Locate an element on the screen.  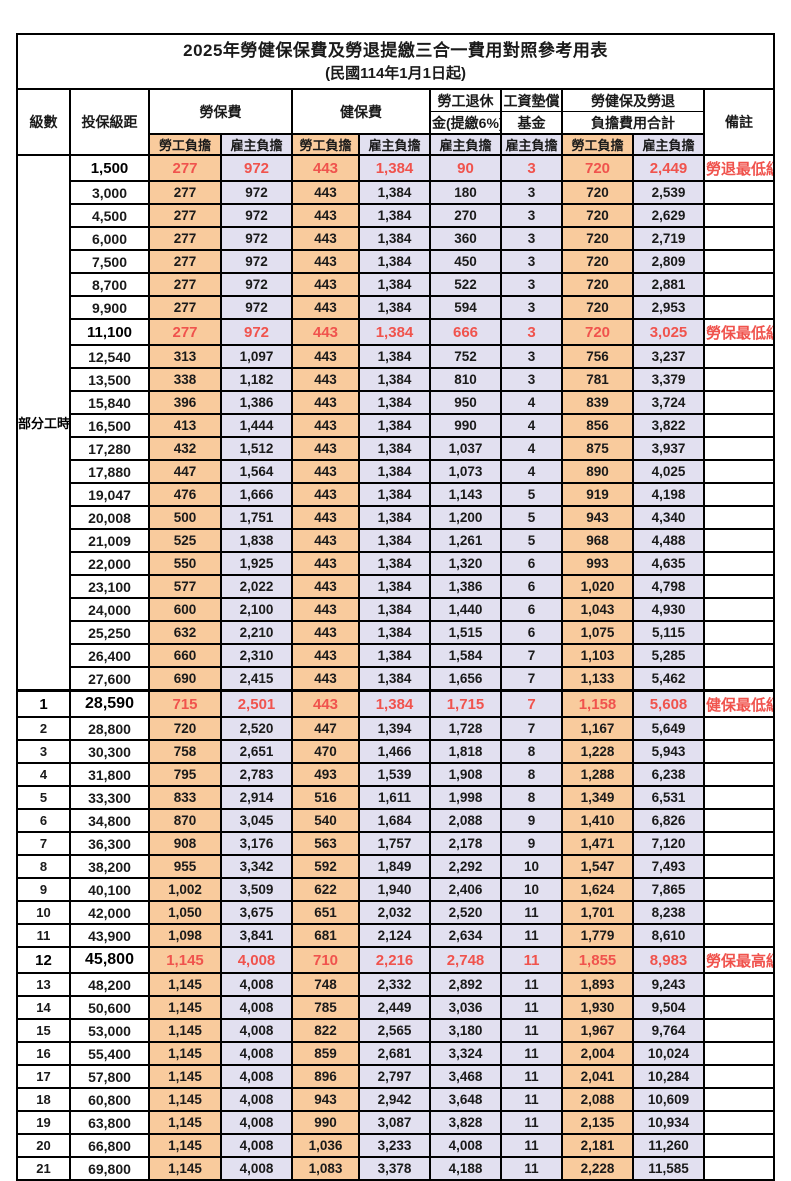
value-cell: 2,310 is located at coordinates (256, 655).